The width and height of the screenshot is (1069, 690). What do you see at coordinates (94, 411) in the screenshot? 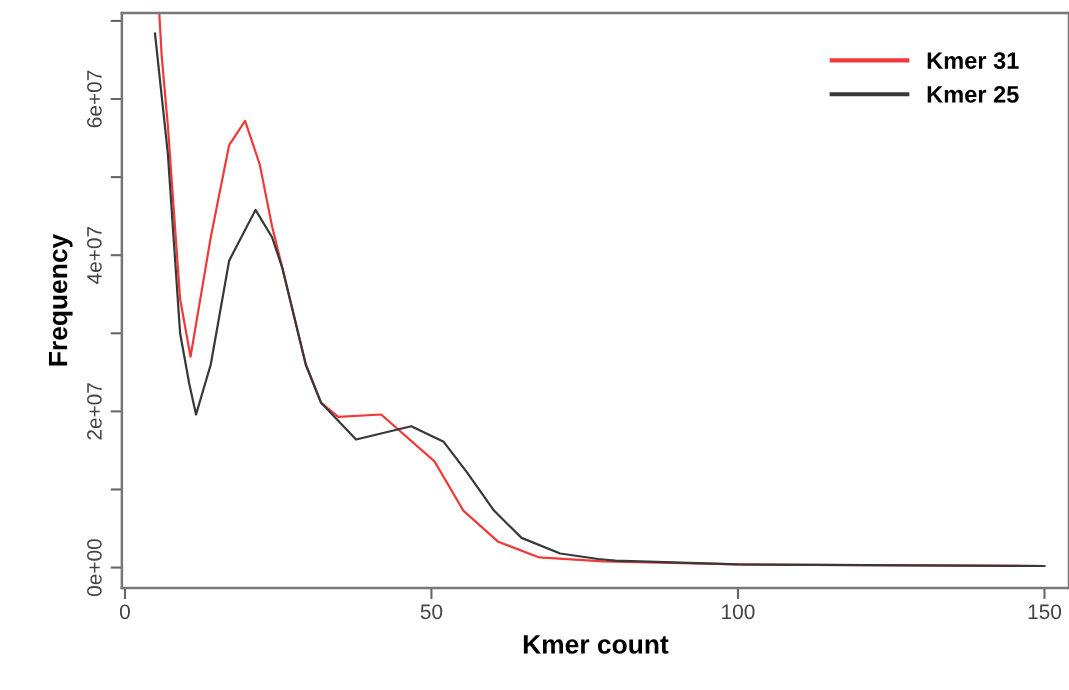
I see `y-tick-label: 2e+07` at bounding box center [94, 411].